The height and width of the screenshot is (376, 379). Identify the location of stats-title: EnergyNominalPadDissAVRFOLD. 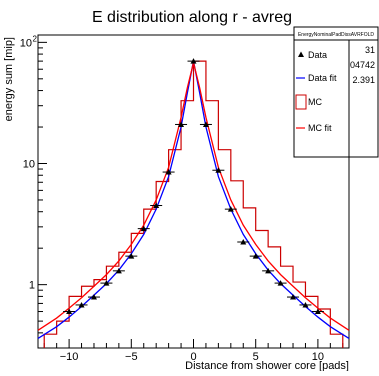
(336, 35).